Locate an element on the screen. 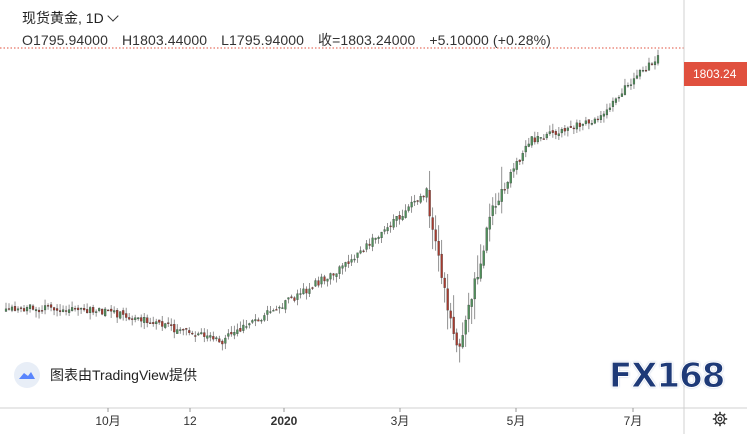 This screenshot has width=747, height=434. tradingview-cloud-icon is located at coordinates (27, 375).